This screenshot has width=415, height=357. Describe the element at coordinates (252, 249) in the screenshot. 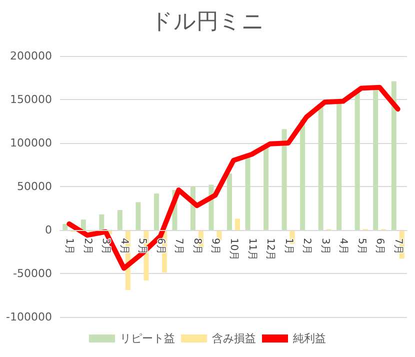

I see `x-tick-label: 11月` at that location.